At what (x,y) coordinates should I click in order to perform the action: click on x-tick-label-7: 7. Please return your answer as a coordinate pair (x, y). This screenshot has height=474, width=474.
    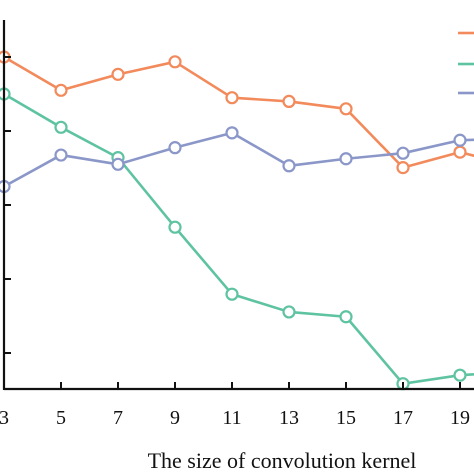
    Looking at the image, I should click on (118, 418).